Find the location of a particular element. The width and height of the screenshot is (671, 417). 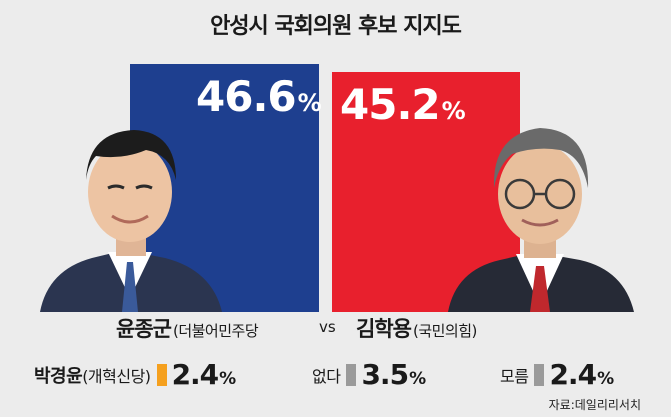

candidate-1-party: (더불어민주당 is located at coordinates (215, 331).